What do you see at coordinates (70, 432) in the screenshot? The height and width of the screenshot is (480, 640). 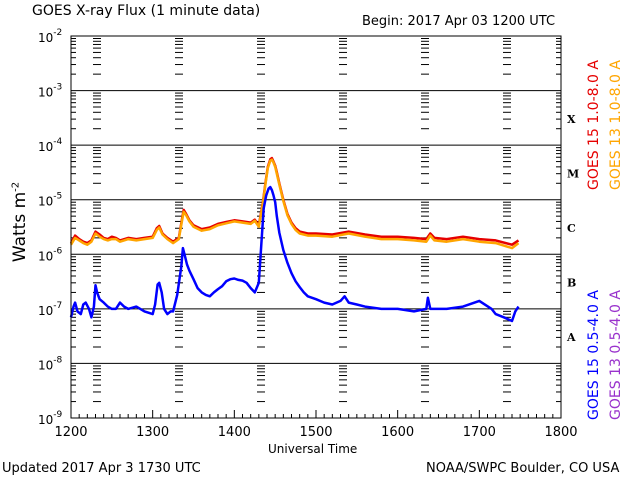 I see `x-tick-label: 1200` at bounding box center [70, 432].